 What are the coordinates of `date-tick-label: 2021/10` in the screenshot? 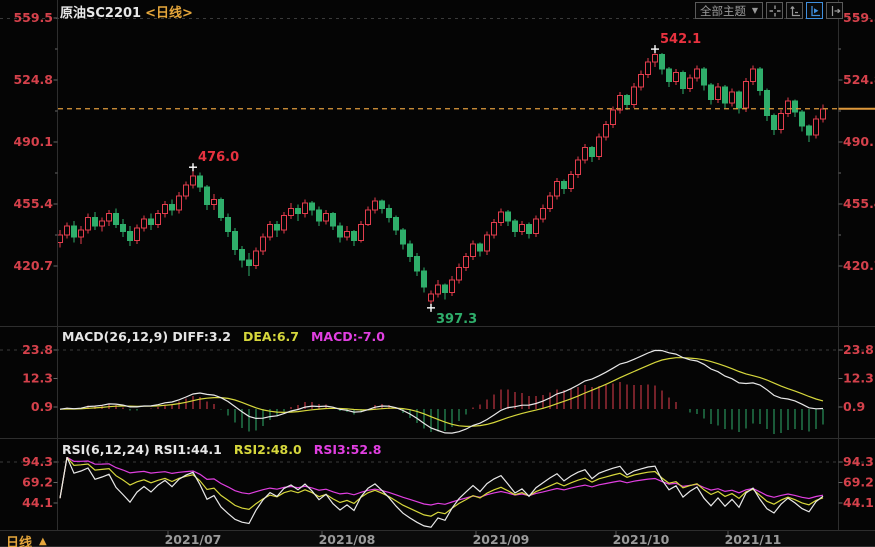 It's located at (641, 539).